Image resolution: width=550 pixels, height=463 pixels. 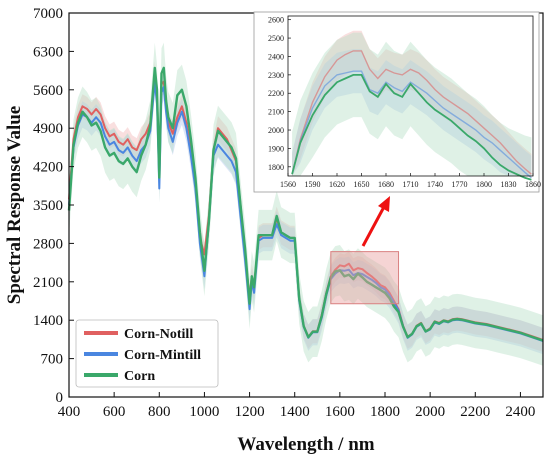 What do you see at coordinates (48, 52) in the screenshot?
I see `y-tick-label: 6300` at bounding box center [48, 52].